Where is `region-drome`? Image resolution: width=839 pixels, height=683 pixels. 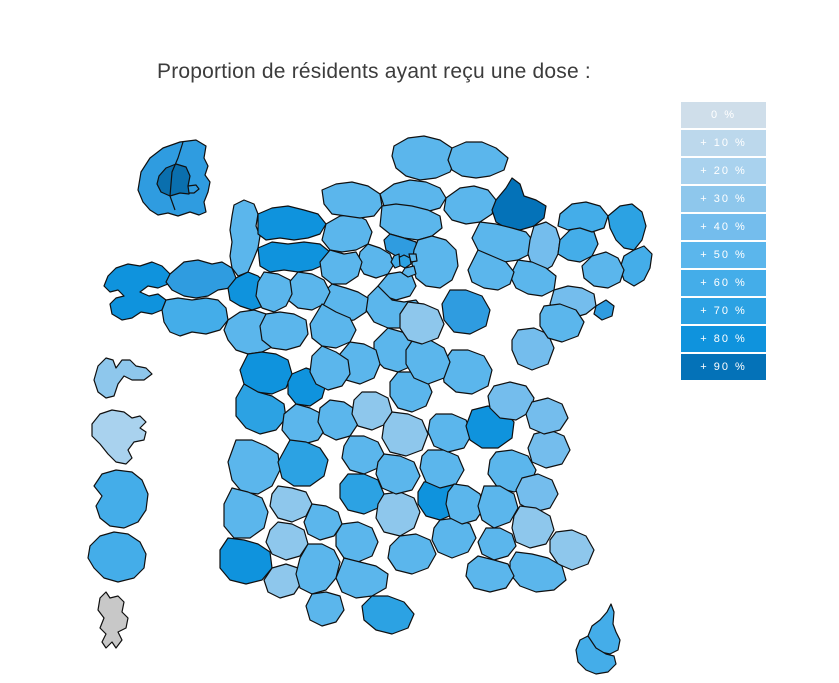 region-drome is located at coordinates (498, 507).